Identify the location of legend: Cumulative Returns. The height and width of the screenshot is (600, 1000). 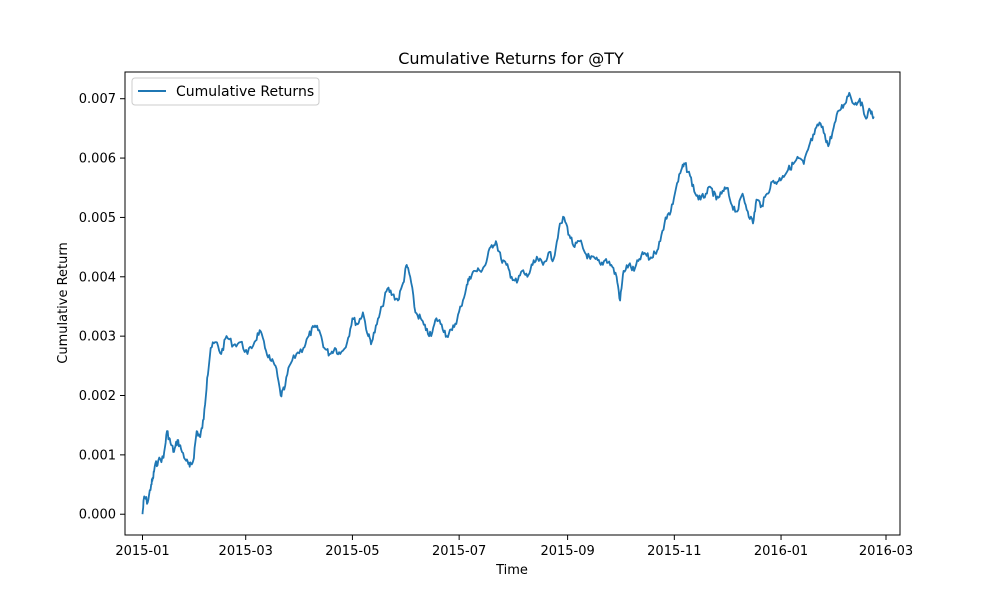
(225, 91).